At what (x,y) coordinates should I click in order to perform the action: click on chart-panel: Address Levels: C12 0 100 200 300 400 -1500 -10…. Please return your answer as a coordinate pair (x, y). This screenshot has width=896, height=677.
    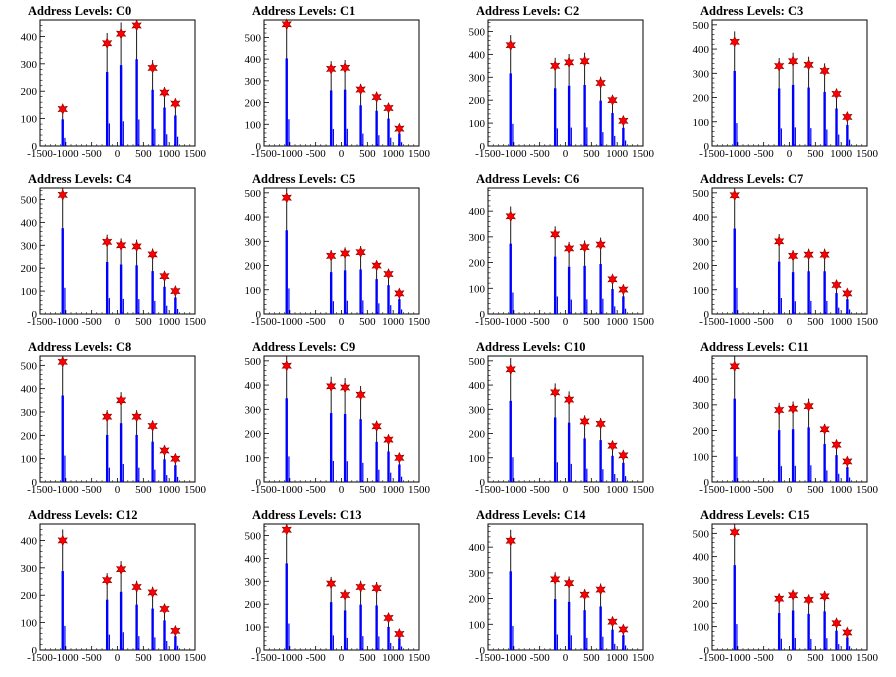
    Looking at the image, I should click on (114, 586).